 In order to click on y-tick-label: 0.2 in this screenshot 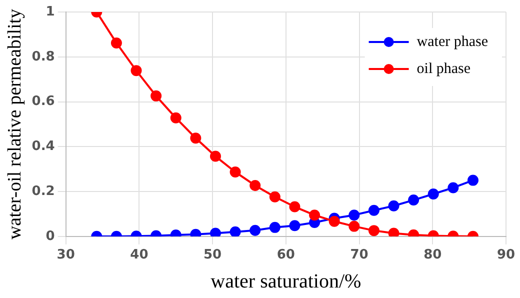, I will do `click(43, 191)`.